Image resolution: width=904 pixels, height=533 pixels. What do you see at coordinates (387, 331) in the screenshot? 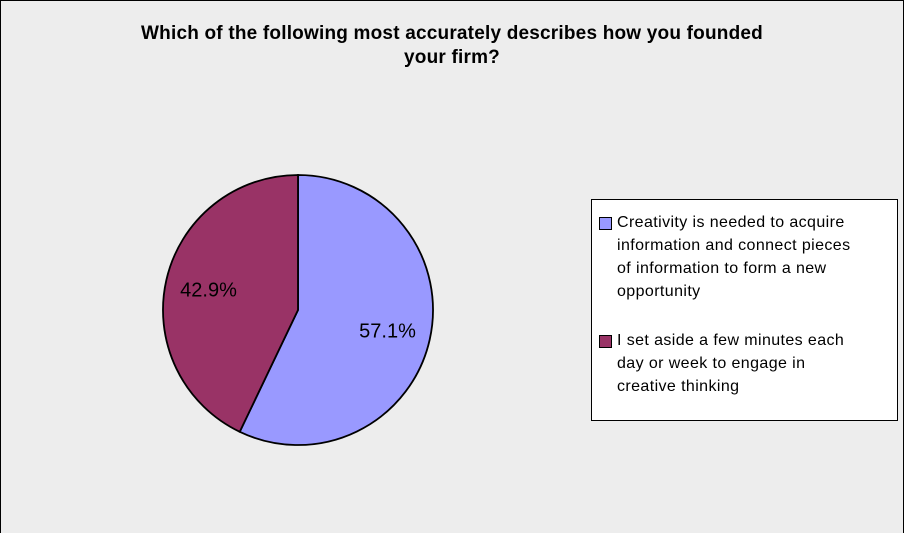
I see `pie-slice-label-1: 57.1%` at bounding box center [387, 331].